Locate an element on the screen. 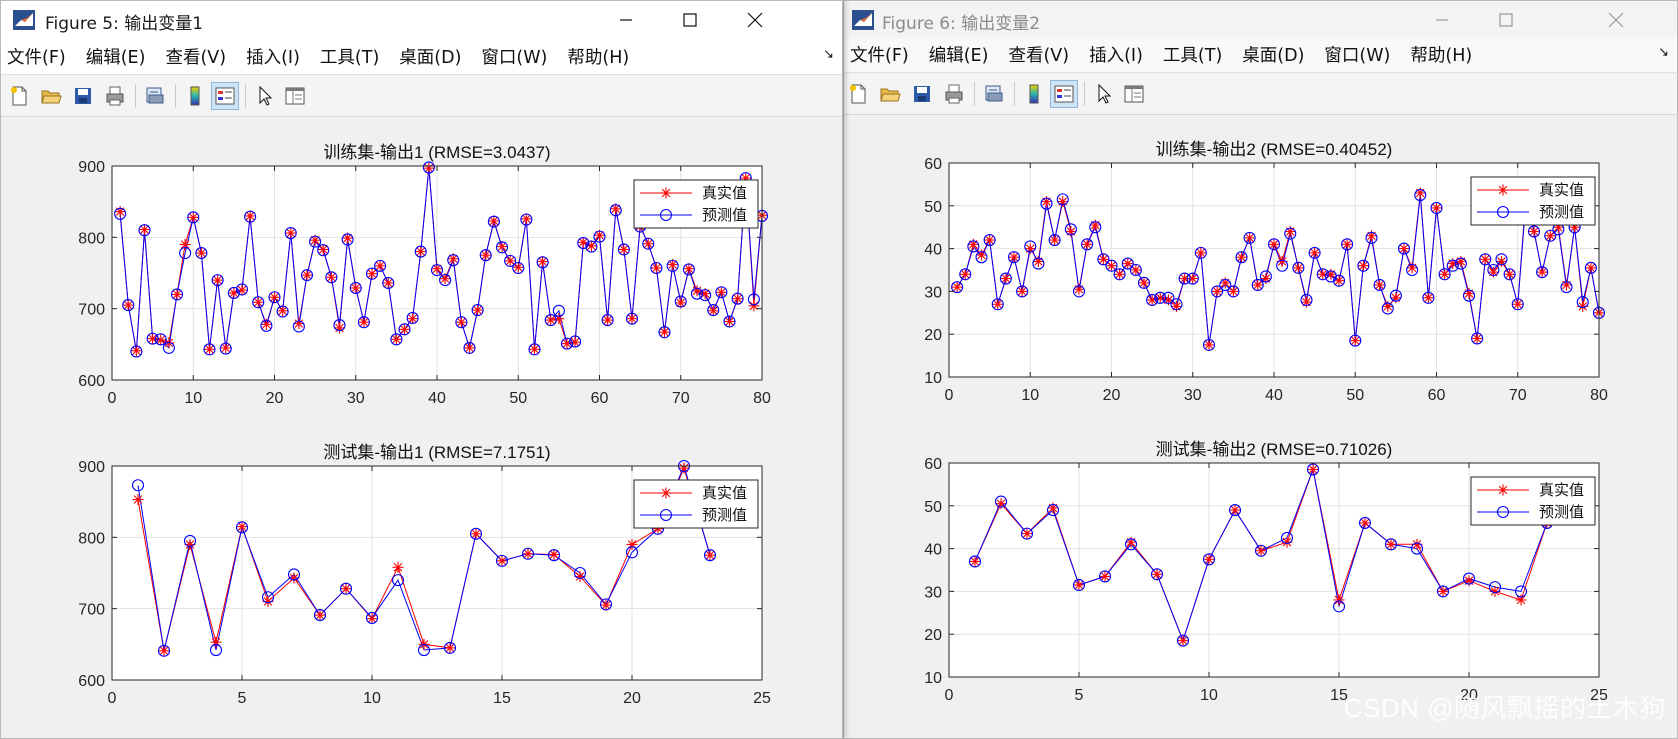  window-title: Figure 5: 输出变量1 is located at coordinates (124, 24).